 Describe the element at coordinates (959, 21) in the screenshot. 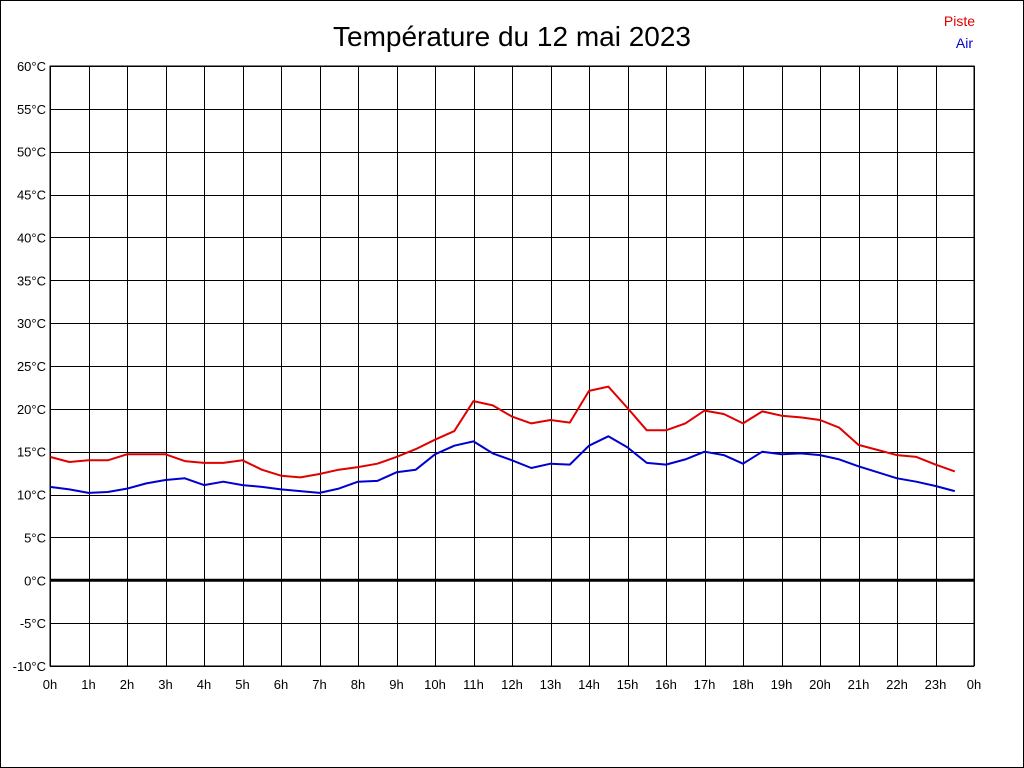

I see `legend-entry-piste: Piste` at that location.